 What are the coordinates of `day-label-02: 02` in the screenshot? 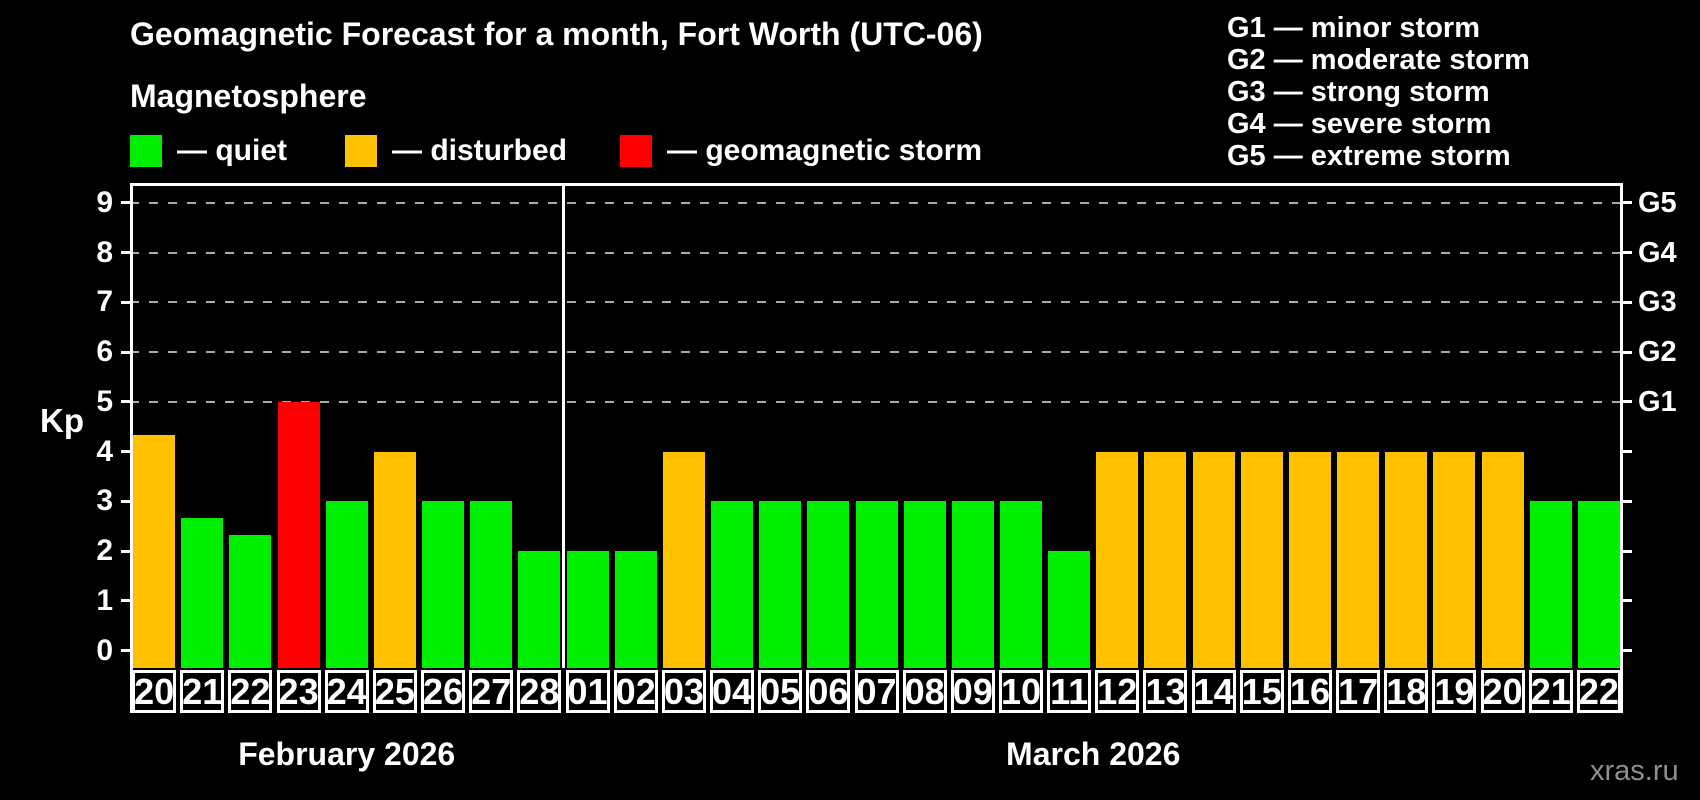 It's located at (635, 691).